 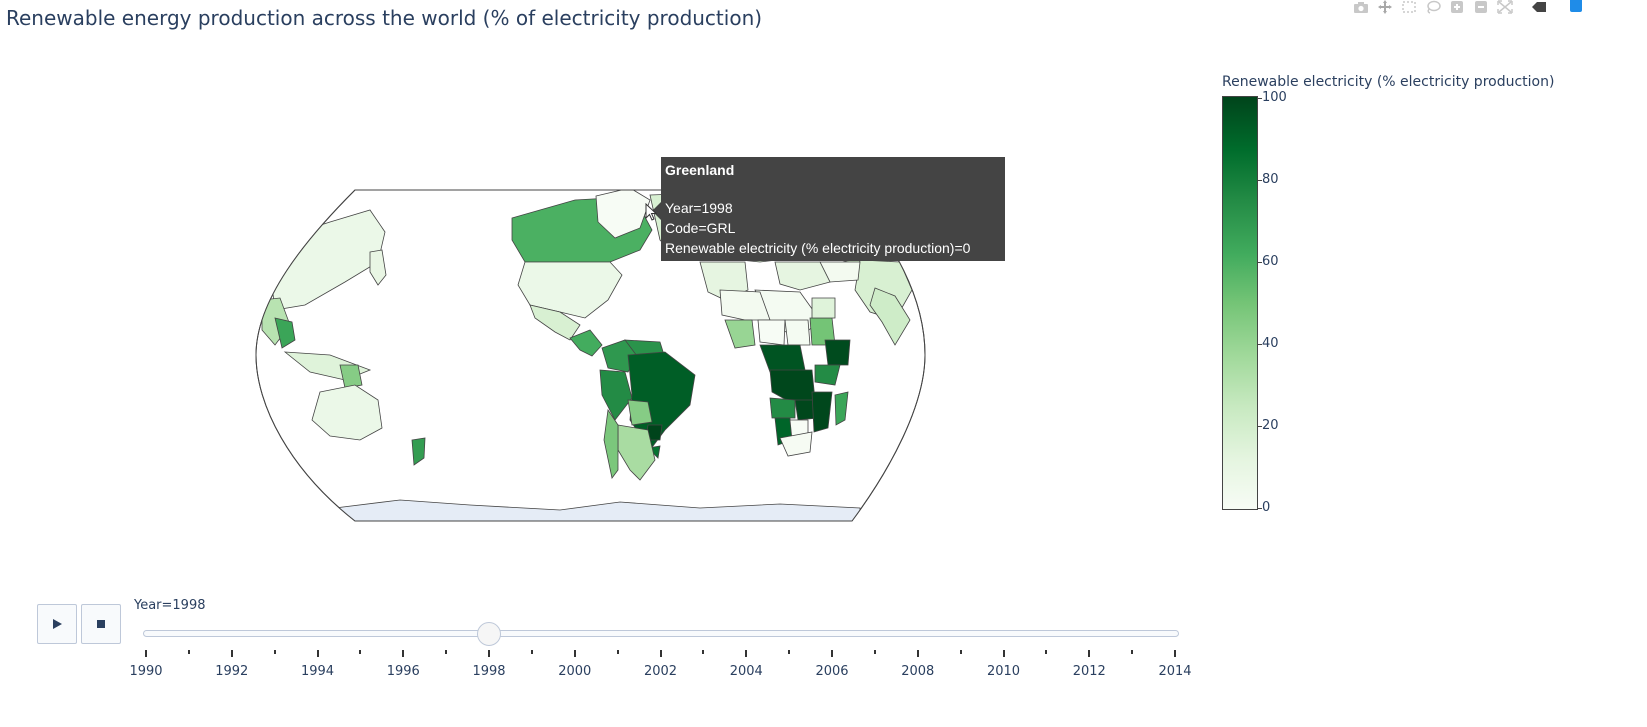 What do you see at coordinates (651, 212) in the screenshot?
I see `mouse-pointer-icon` at bounding box center [651, 212].